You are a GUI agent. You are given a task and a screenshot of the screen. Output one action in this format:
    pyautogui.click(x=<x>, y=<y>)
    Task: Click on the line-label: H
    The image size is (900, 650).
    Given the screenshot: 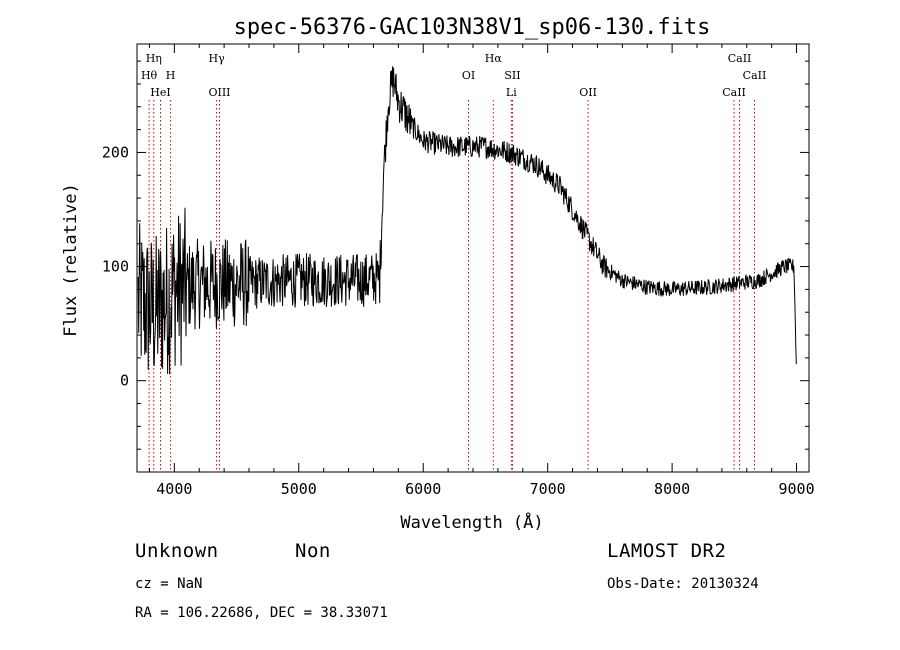 What is the action you would take?
    pyautogui.click(x=171, y=75)
    